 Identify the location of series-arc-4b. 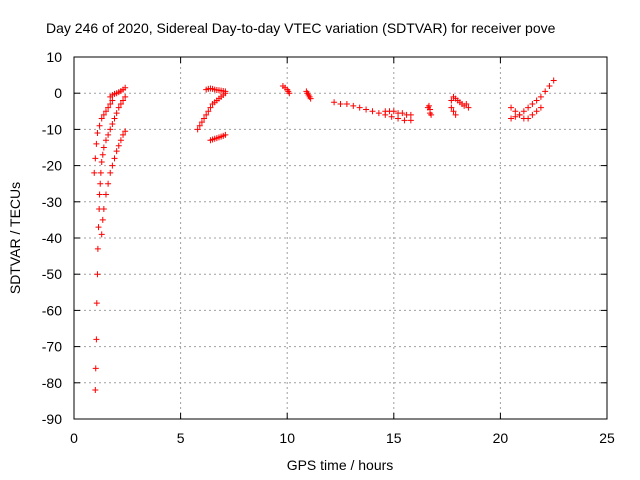
(398, 113).